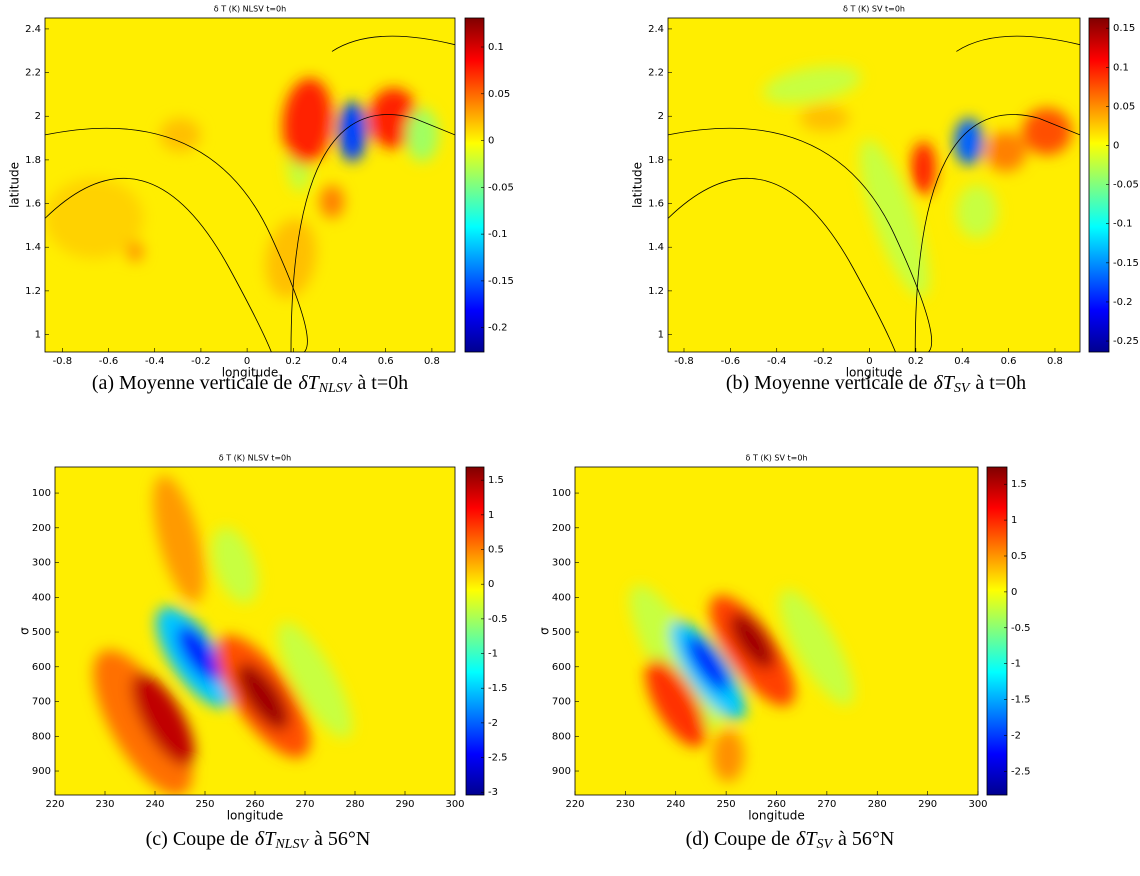 The height and width of the screenshot is (876, 1140). What do you see at coordinates (1123, 302) in the screenshot?
I see `colorbar-tick-label: -0.2` at bounding box center [1123, 302].